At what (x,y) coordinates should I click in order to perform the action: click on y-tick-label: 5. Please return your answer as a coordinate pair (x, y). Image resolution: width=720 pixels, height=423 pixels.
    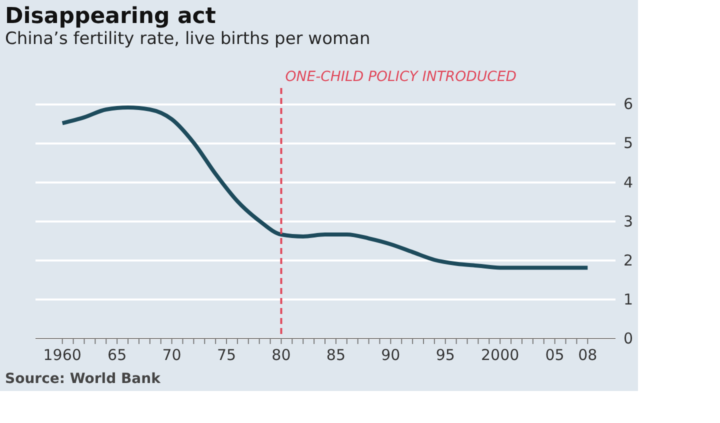
    Looking at the image, I should click on (629, 143).